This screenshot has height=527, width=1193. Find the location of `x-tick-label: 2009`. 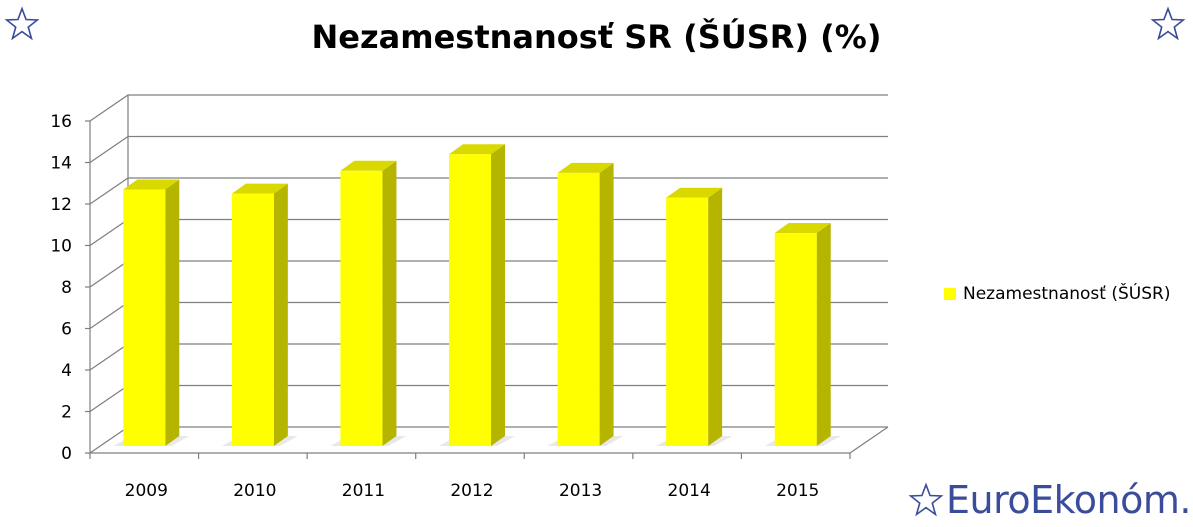

x-tick-label: 2009 is located at coordinates (146, 491).